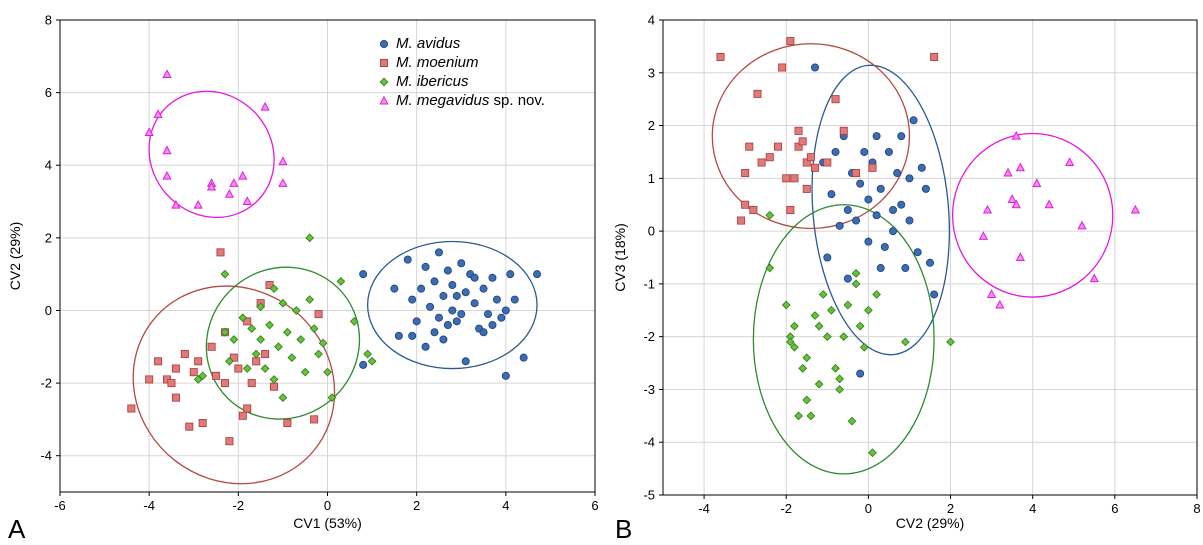 The height and width of the screenshot is (545, 1203). What do you see at coordinates (651, 72) in the screenshot?
I see `y-tick-label: 3` at bounding box center [651, 72].